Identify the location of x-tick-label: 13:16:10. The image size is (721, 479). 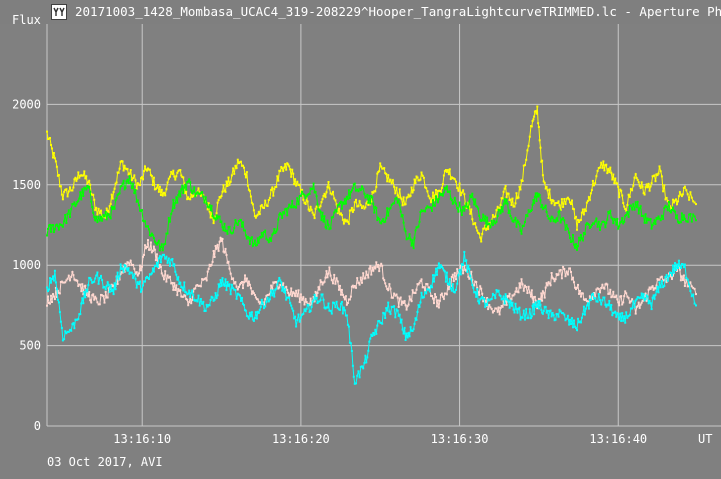
(142, 439).